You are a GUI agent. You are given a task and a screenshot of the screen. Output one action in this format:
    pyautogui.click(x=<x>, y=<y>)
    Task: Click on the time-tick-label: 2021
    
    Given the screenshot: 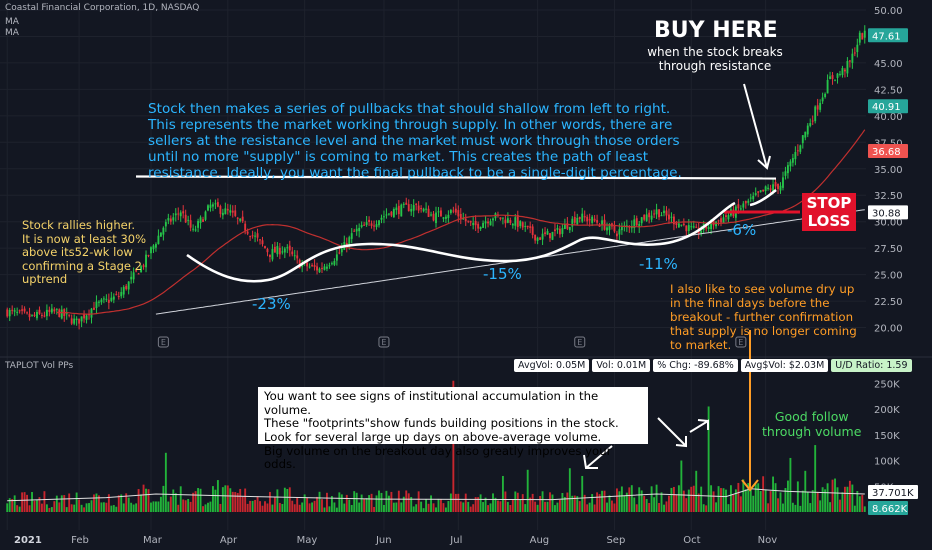 What is the action you would take?
    pyautogui.click(x=28, y=540)
    